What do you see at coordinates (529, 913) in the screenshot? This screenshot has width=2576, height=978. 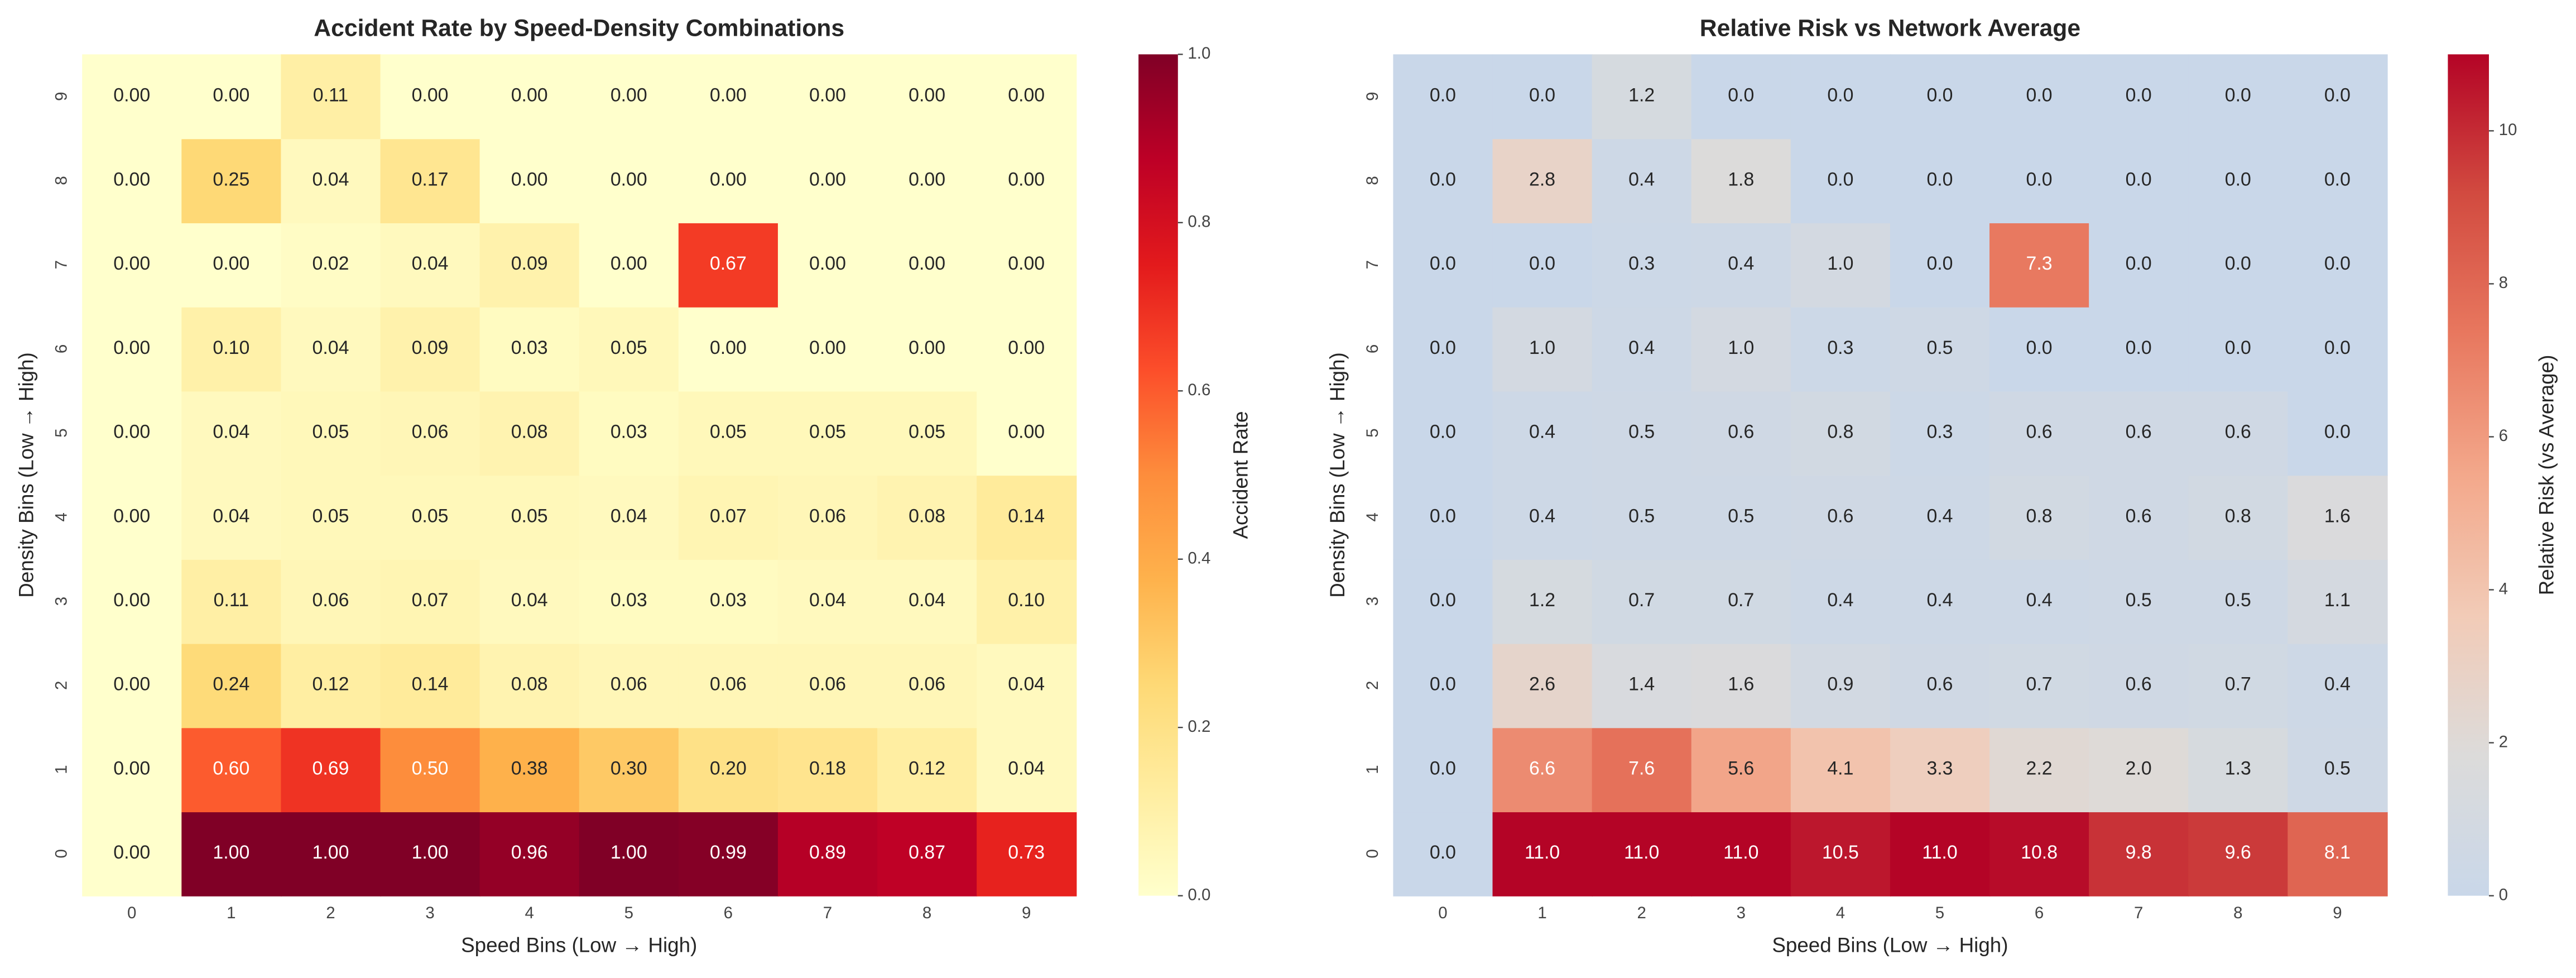 I see `x-tick-label: 4` at bounding box center [529, 913].